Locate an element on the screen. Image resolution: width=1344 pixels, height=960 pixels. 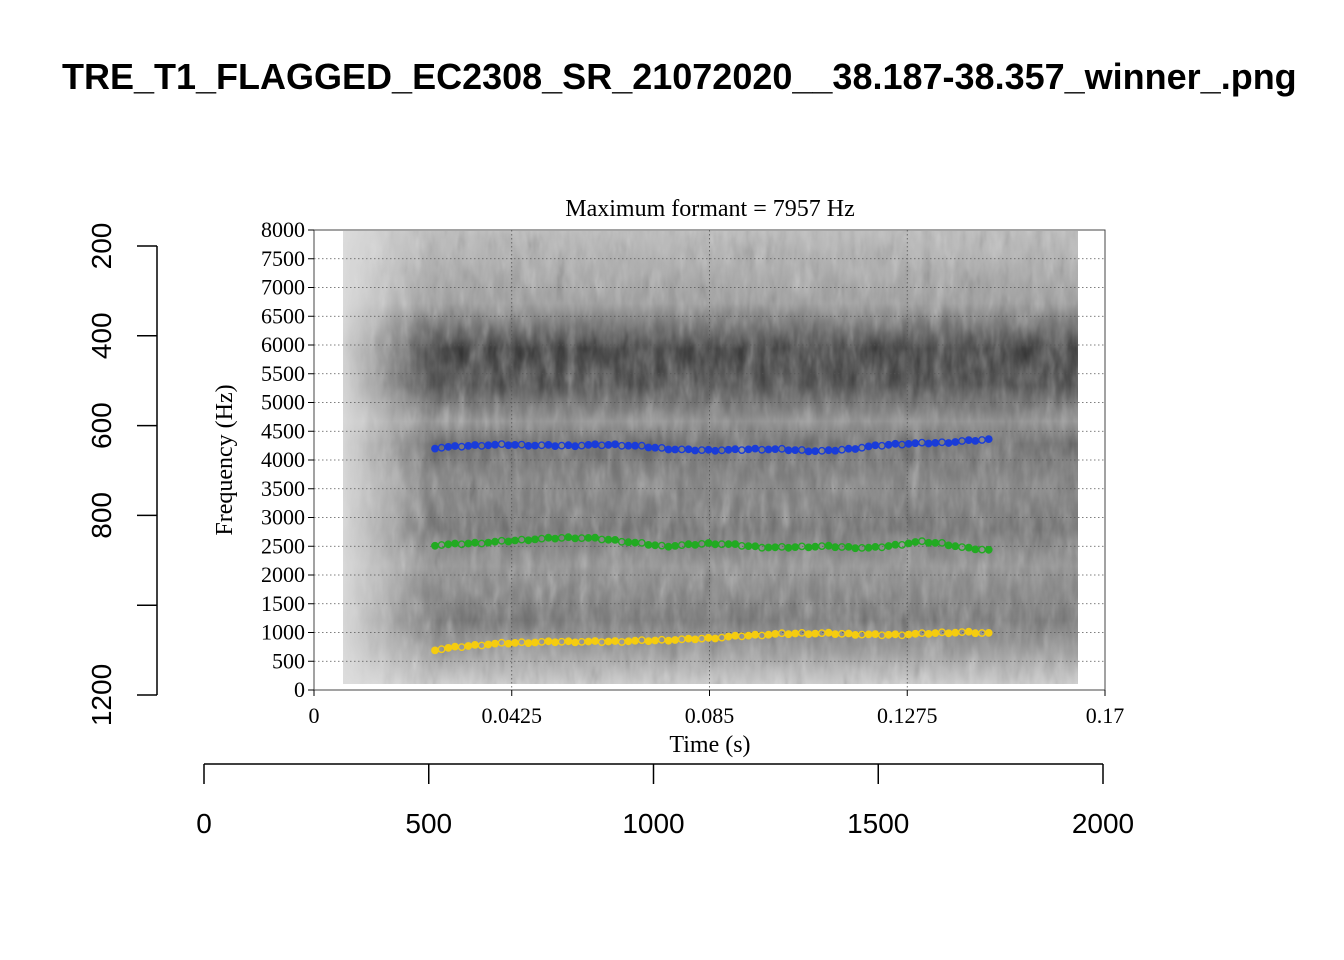
formant-tracks is located at coordinates (712, 545).